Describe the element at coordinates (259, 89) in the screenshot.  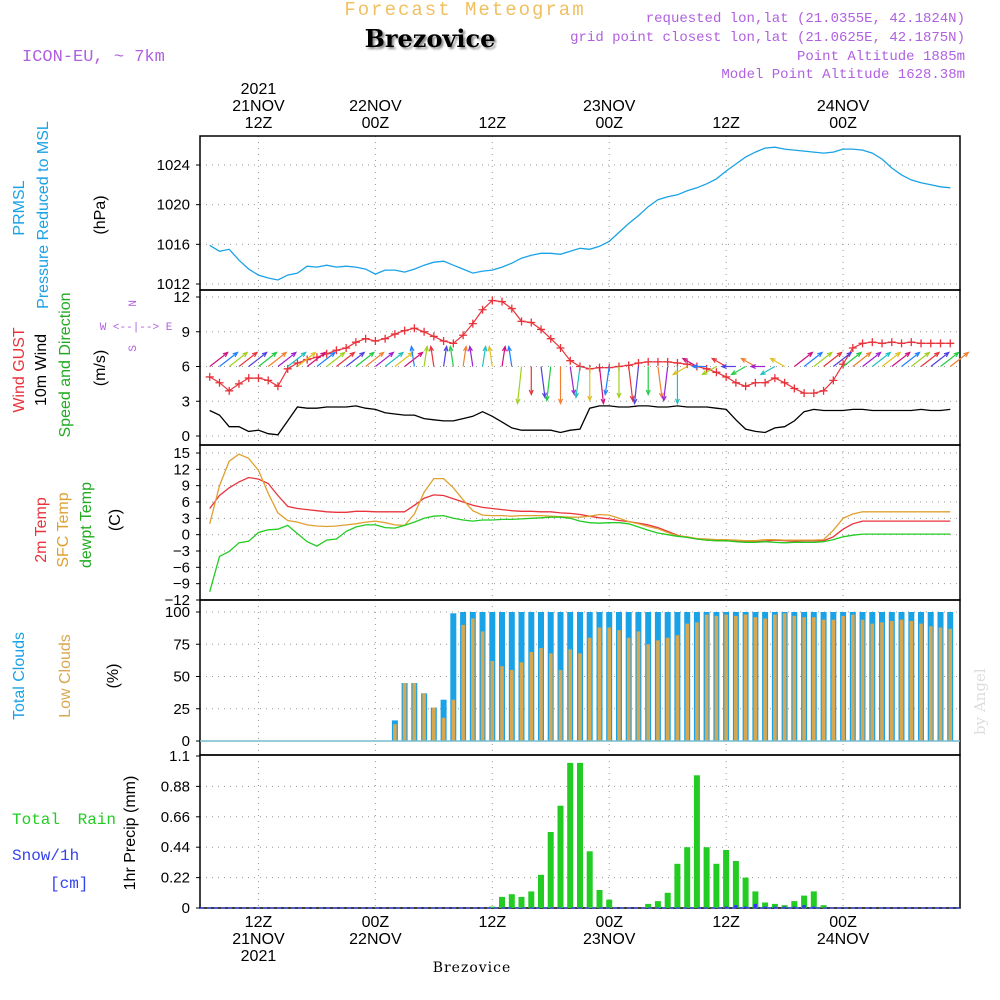
I see `top-time-label: 2021` at that location.